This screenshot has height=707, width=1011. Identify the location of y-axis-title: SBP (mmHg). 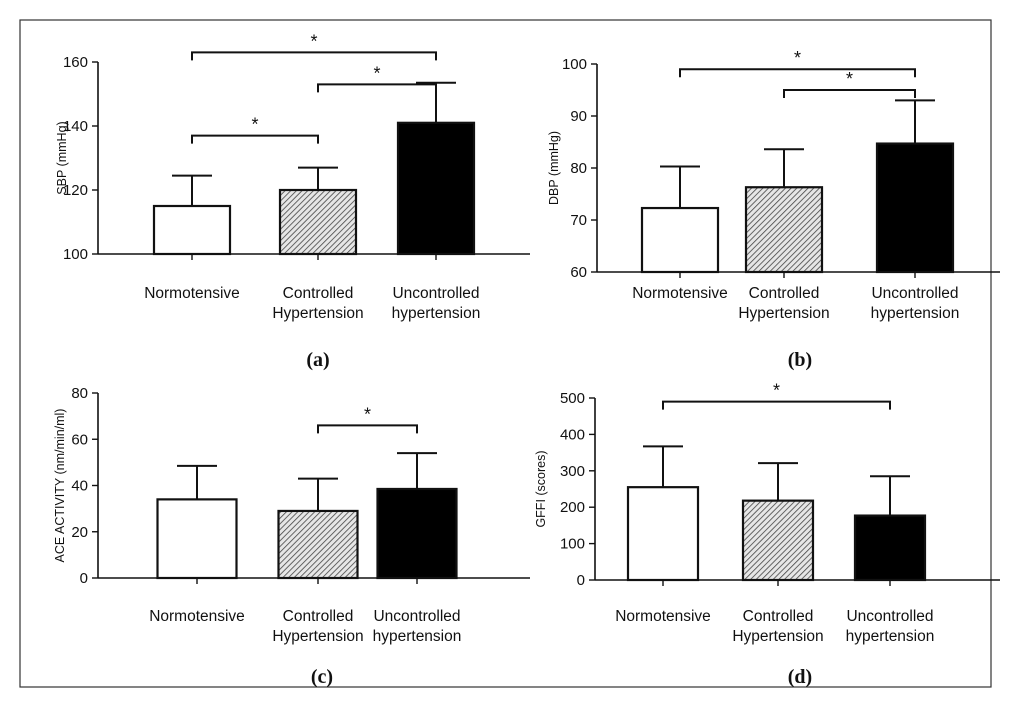
(62, 157).